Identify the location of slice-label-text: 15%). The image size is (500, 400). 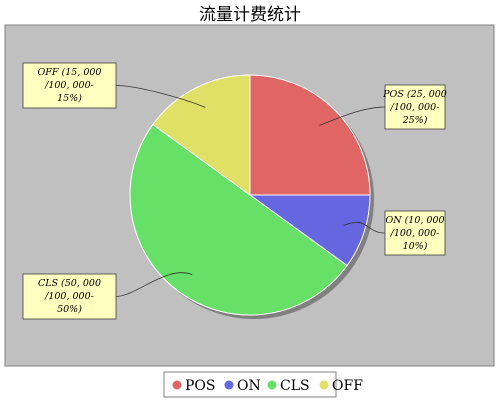
(69, 98).